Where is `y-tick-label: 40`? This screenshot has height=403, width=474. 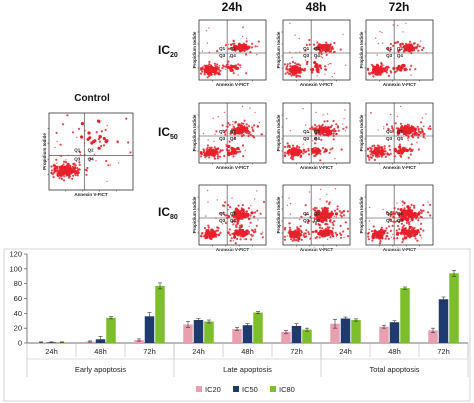 y-tick-label: 40 is located at coordinates (18, 313).